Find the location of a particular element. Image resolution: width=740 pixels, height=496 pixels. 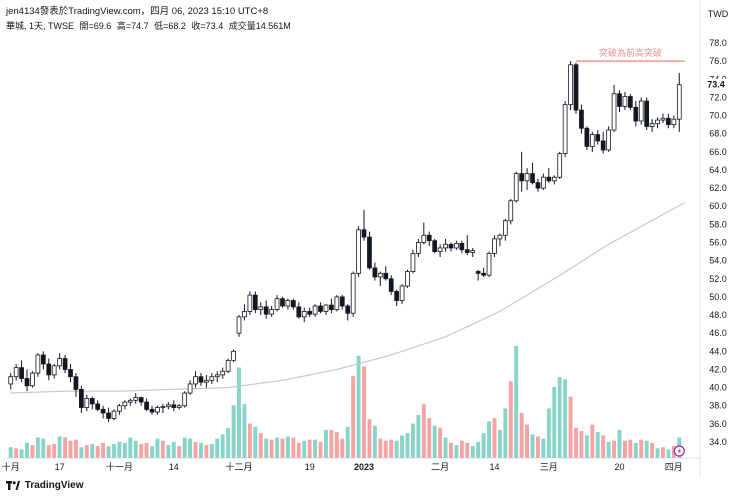

price-tick-label: 68.0 is located at coordinates (718, 134).